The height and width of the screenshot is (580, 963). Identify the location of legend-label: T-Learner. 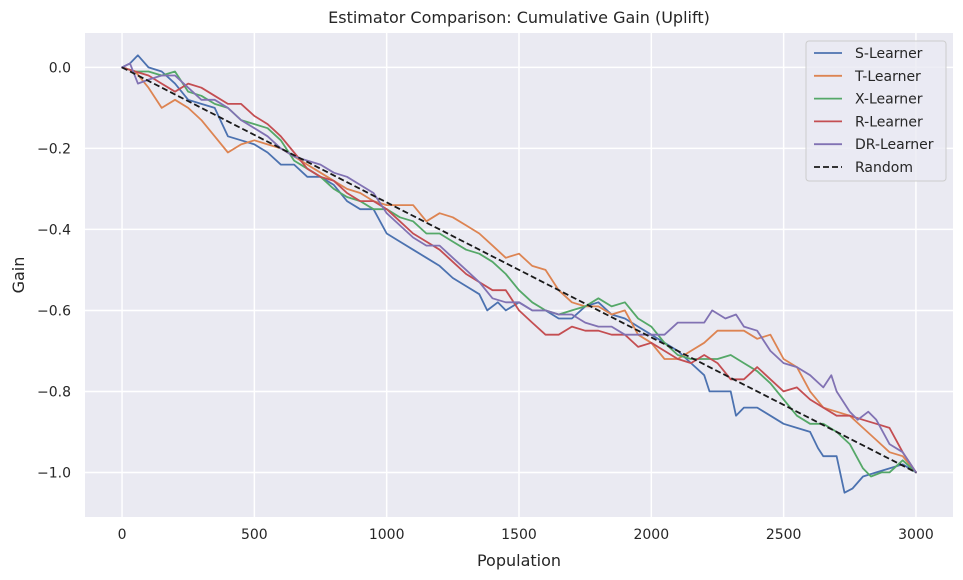
(887, 77).